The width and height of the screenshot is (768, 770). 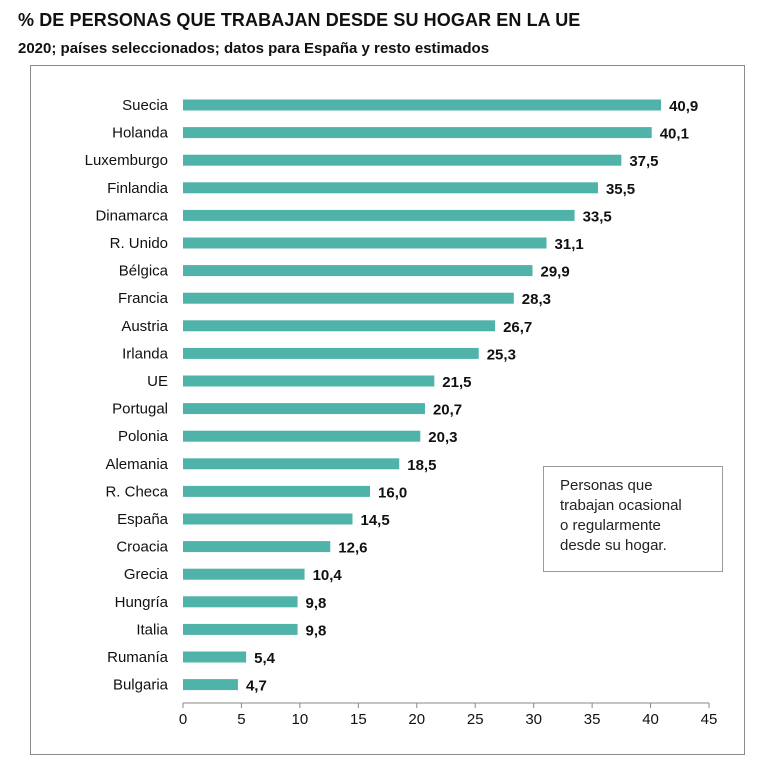 I want to click on value-label: 25,3, so click(x=501, y=354).